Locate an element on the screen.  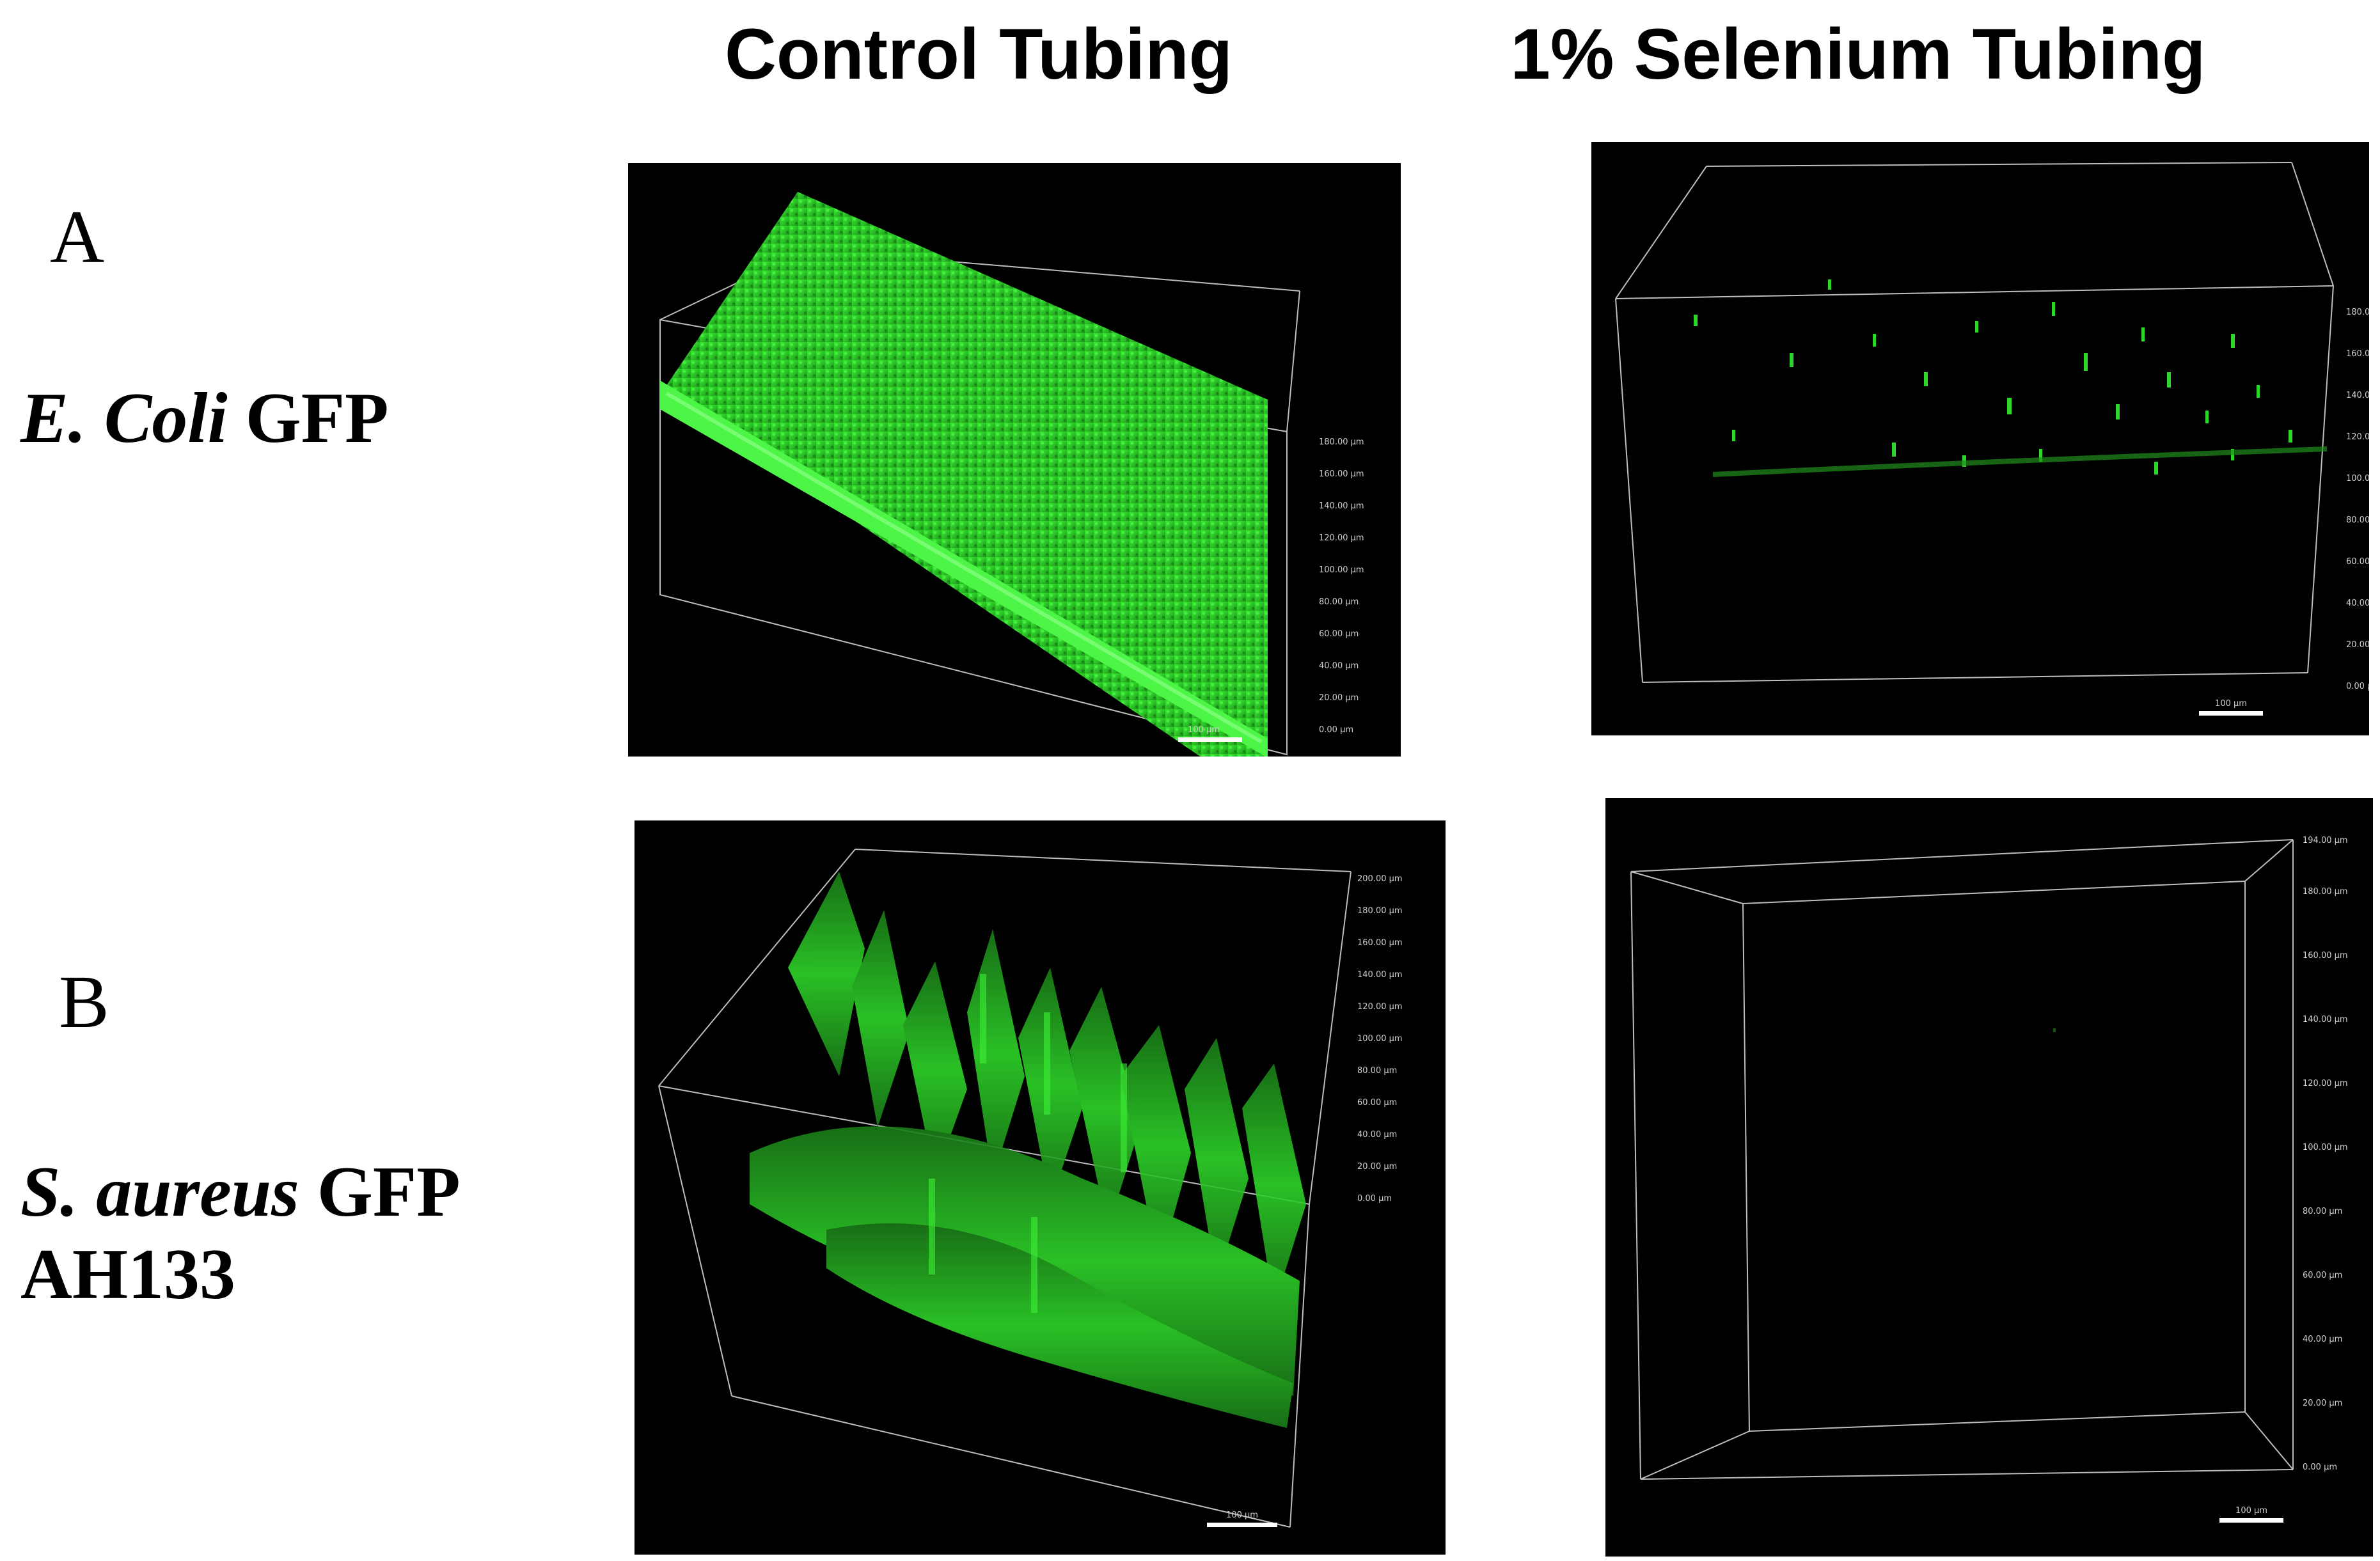
row-letter-a: A is located at coordinates (77, 237).